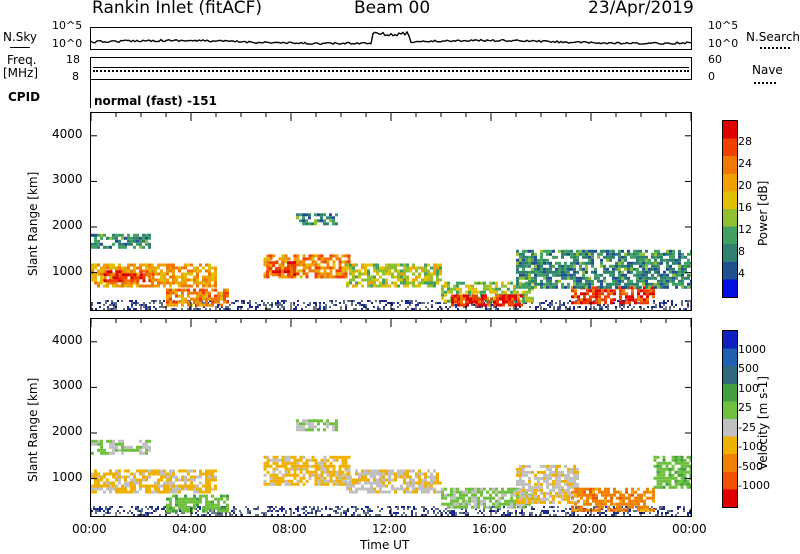 Image resolution: width=800 pixels, height=554 pixels. I want to click on colorbar-tick-label: 24, so click(745, 163).